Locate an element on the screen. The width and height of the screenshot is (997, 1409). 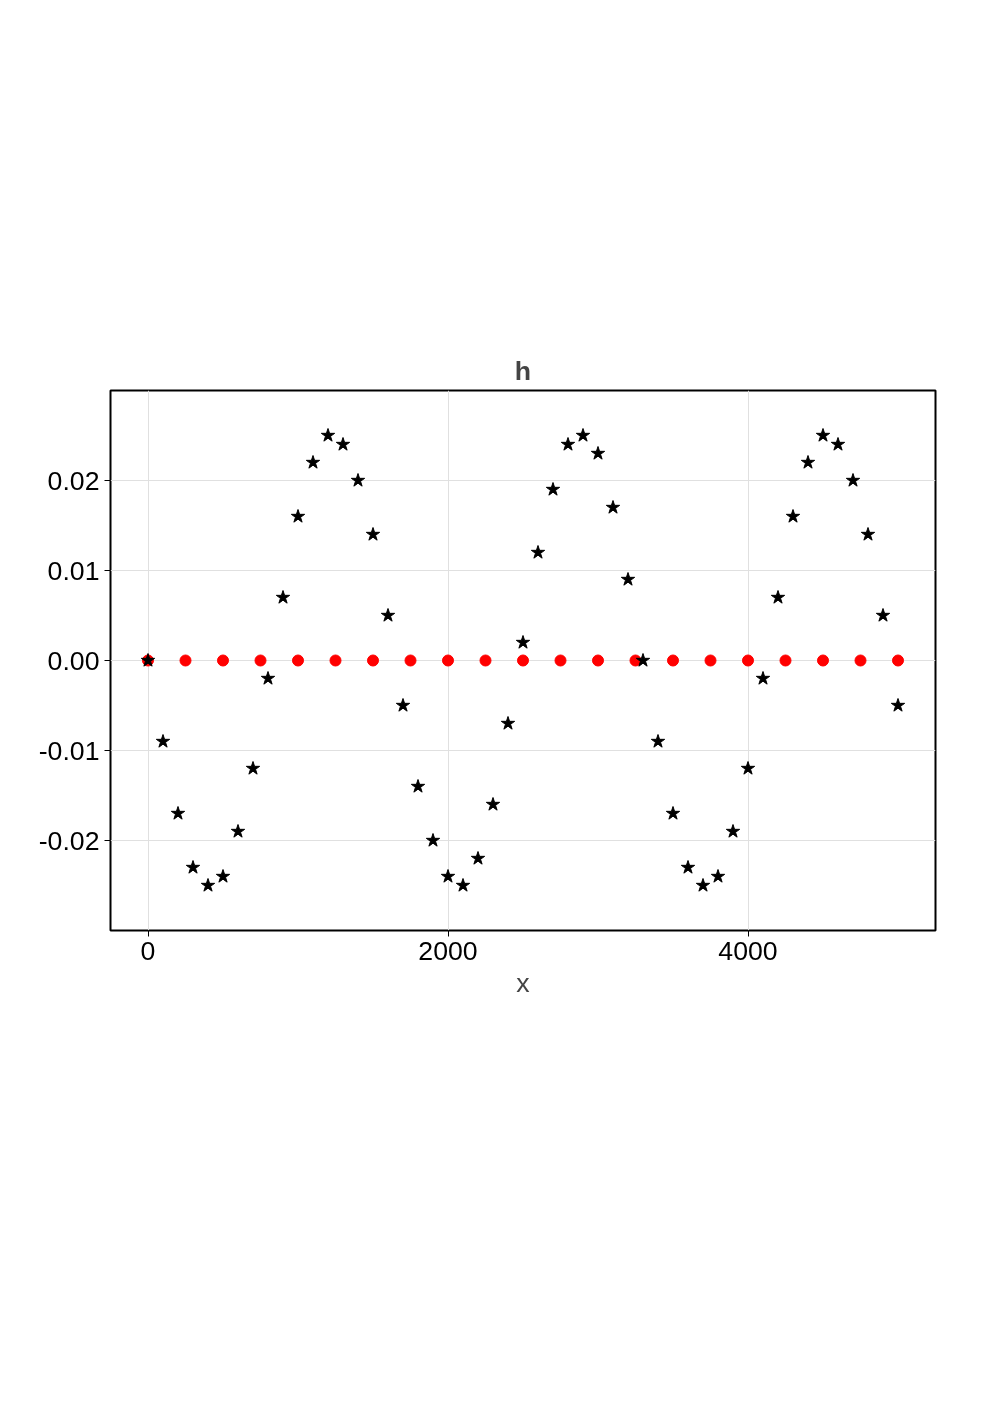
y-tick-label: -0.02 is located at coordinates (69, 840).